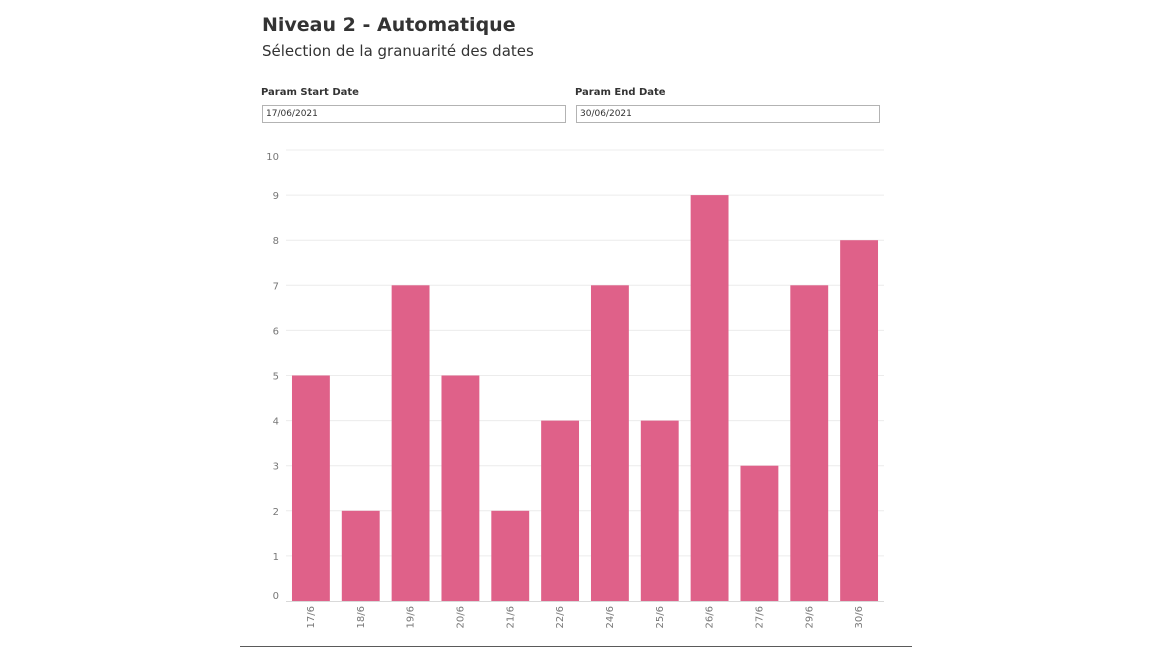  Describe the element at coordinates (276, 557) in the screenshot. I see `y-tick-label: 1` at that location.